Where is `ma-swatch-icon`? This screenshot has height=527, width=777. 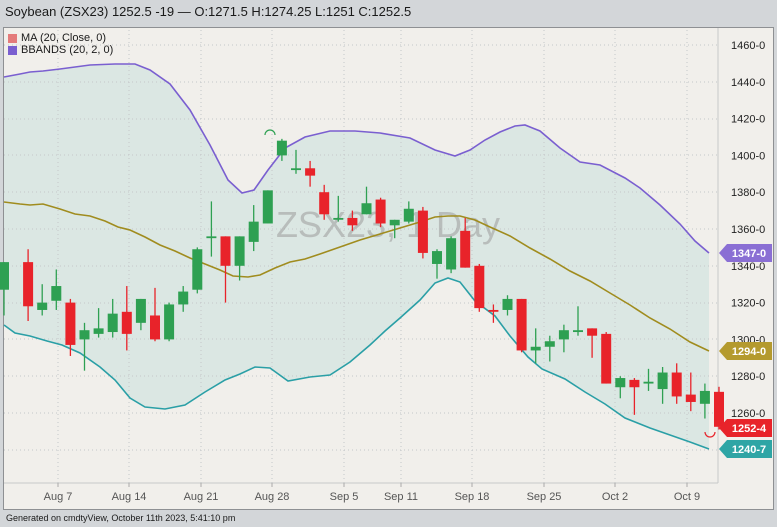 ma-swatch-icon is located at coordinates (12, 38).